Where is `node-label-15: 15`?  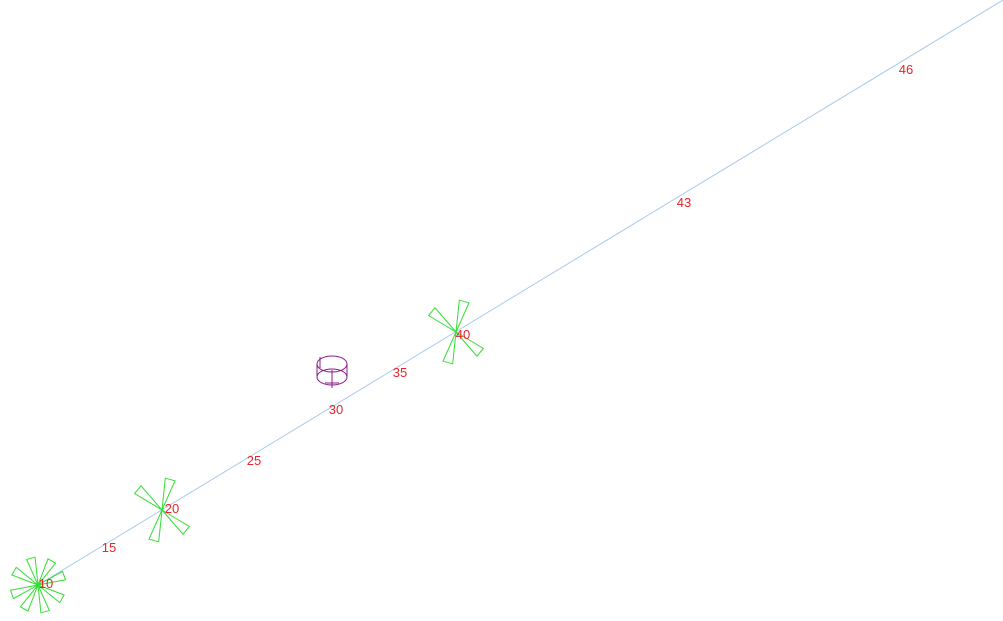 node-label-15: 15 is located at coordinates (109, 547).